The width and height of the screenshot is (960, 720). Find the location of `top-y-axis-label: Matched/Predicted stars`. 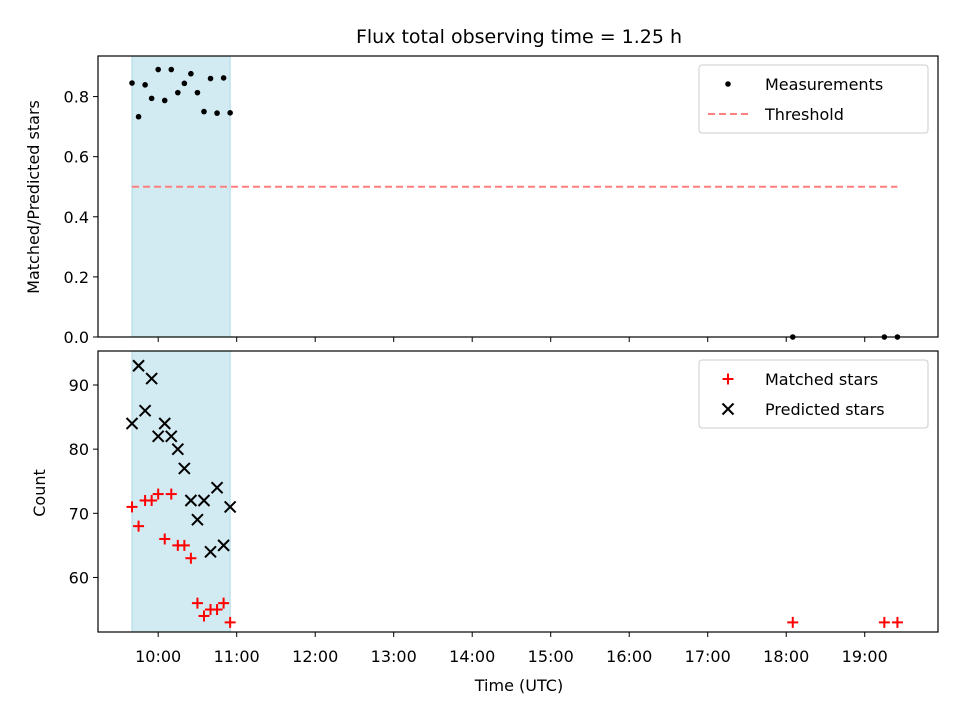

top-y-axis-label: Matched/Predicted stars is located at coordinates (33, 197).